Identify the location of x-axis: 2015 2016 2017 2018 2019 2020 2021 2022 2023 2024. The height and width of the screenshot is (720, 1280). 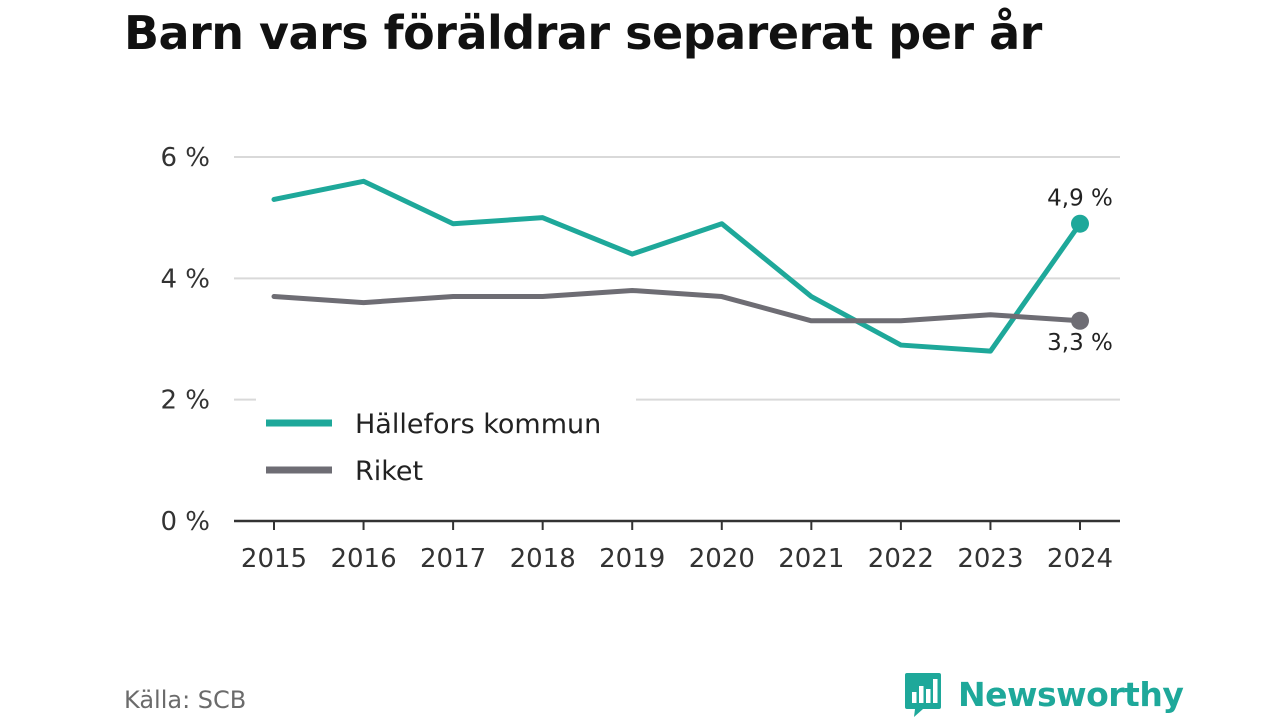
(677, 546).